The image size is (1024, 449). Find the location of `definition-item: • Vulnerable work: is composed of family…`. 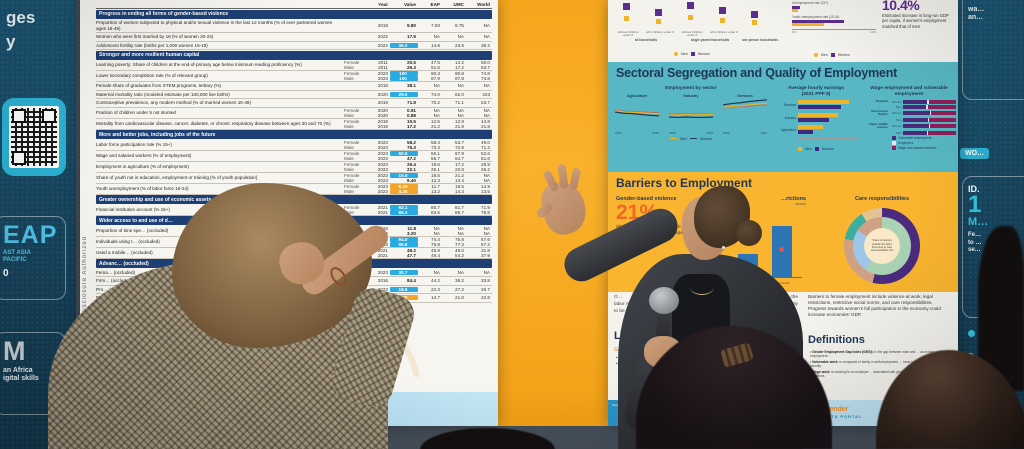

definition-item: • Vulnerable work: is composed of family… is located at coordinates (878, 364).